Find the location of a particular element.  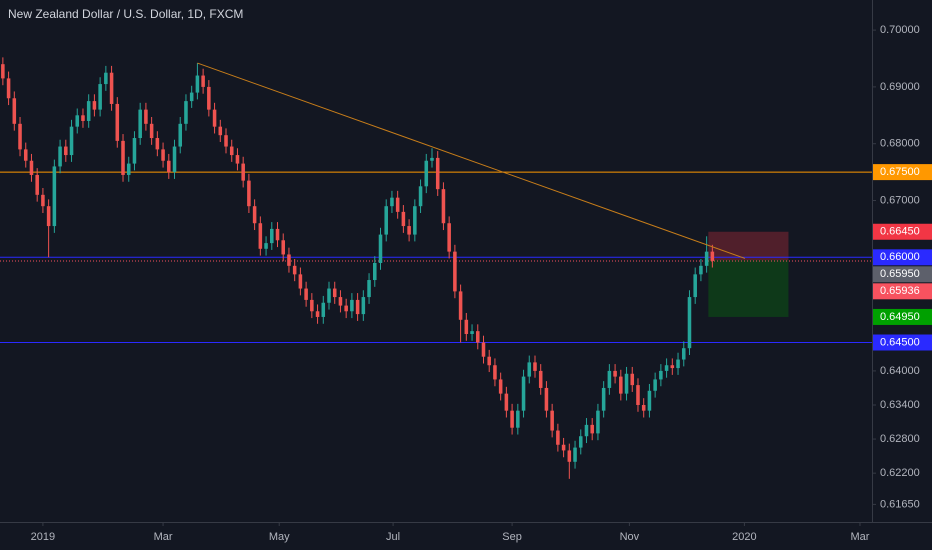

x-tick-label: Nov is located at coordinates (630, 537).